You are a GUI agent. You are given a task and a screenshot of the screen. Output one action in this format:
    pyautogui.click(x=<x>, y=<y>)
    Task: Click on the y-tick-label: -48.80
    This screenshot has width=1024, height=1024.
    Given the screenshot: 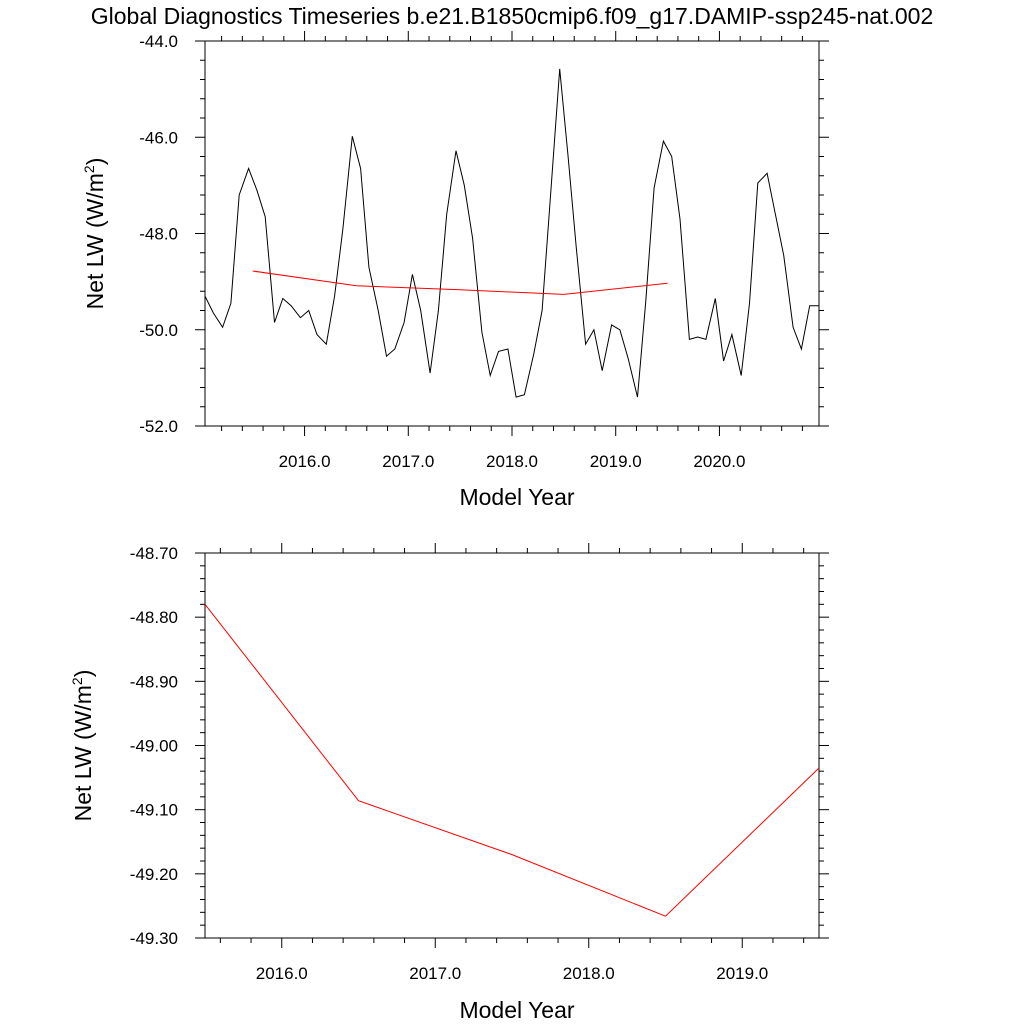 What is the action you would take?
    pyautogui.click(x=154, y=617)
    